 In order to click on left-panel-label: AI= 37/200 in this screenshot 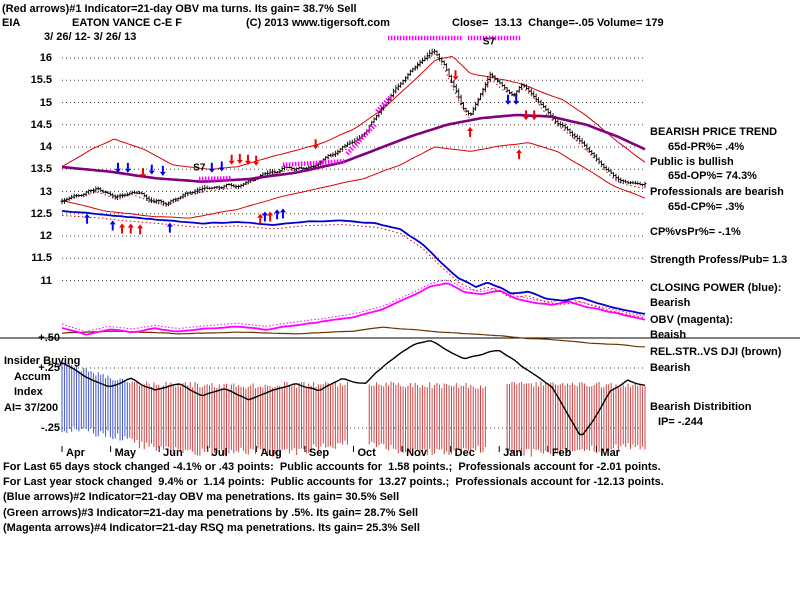, I will do `click(31, 408)`.